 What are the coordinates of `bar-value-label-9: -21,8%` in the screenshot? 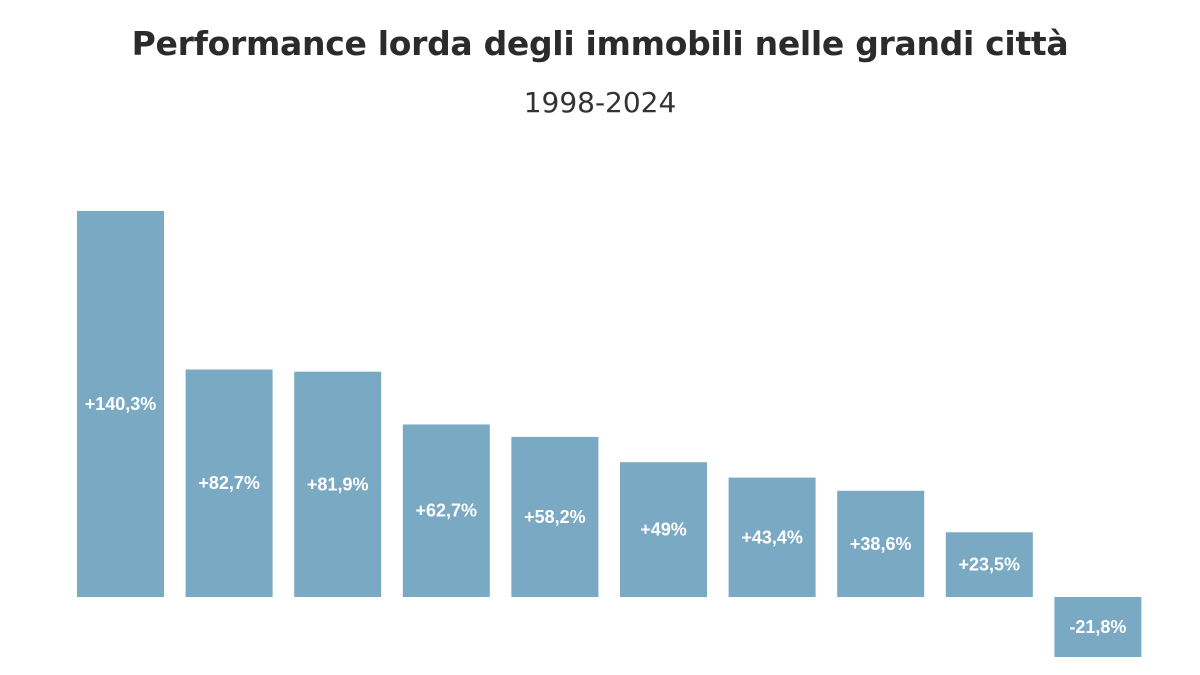 It's located at (1097, 627).